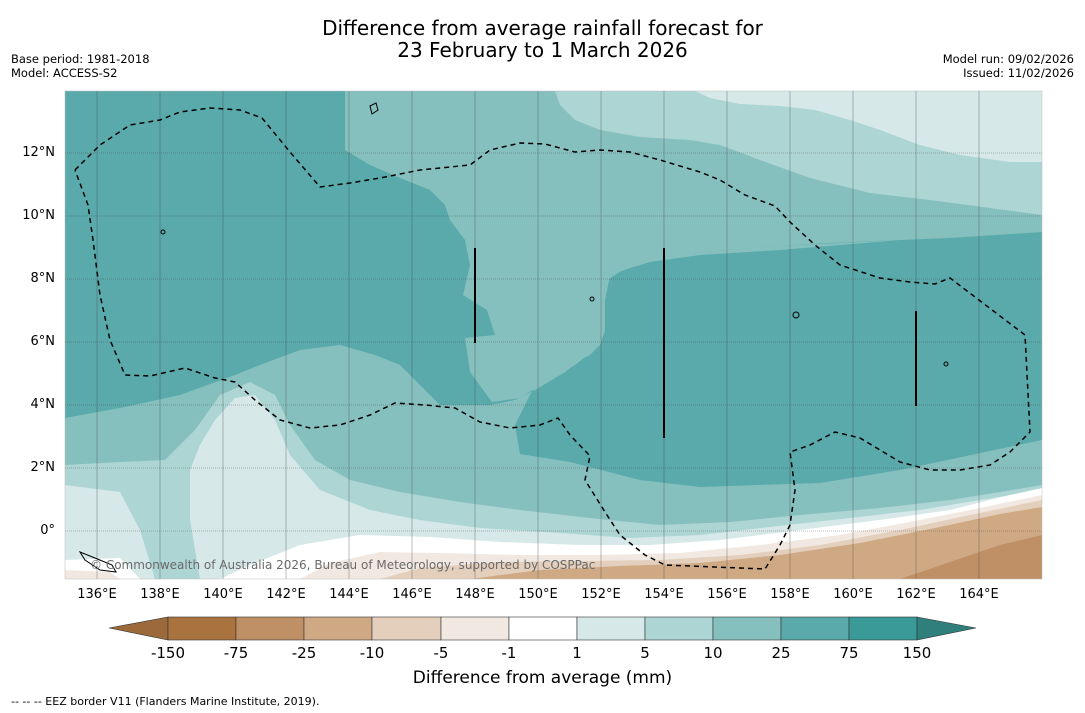  What do you see at coordinates (853, 594) in the screenshot?
I see `x-tick-label: 160°E` at bounding box center [853, 594].